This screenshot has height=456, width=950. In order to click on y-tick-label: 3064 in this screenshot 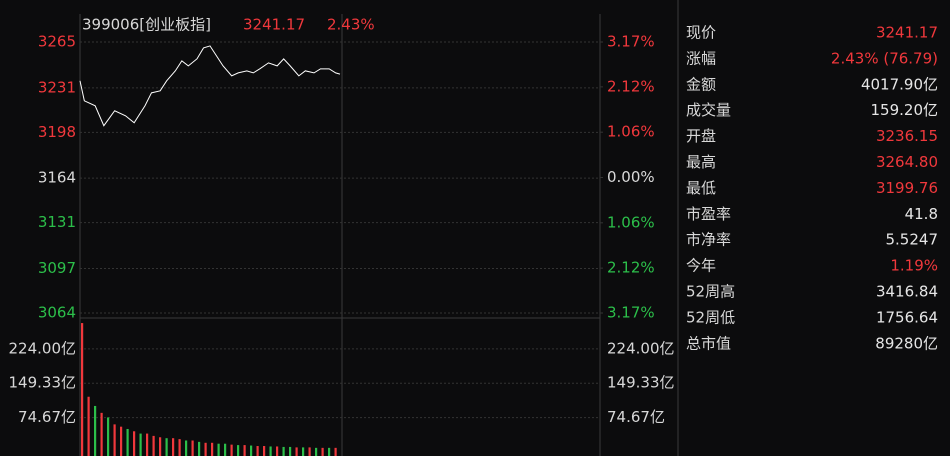, I will do `click(57, 313)`.